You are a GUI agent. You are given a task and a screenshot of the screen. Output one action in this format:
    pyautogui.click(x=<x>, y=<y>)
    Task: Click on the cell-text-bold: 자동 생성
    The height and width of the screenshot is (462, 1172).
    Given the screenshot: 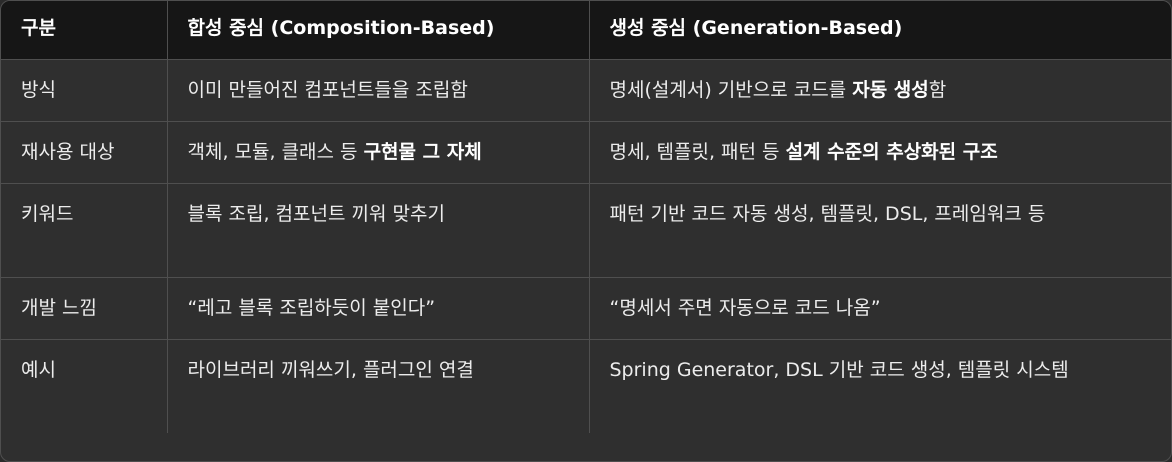 What is the action you would take?
    pyautogui.click(x=890, y=89)
    